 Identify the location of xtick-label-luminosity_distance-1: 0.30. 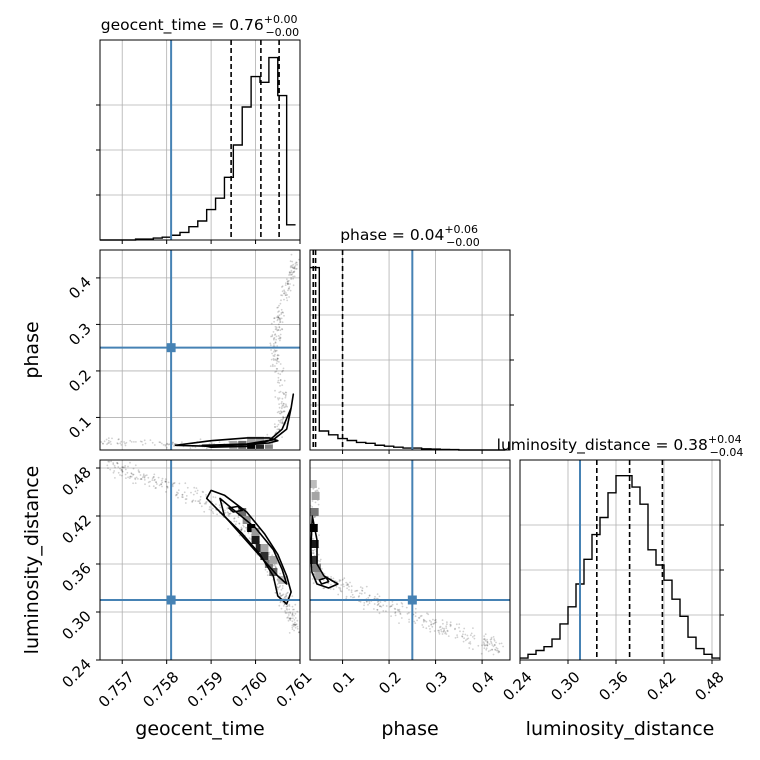
(565, 686).